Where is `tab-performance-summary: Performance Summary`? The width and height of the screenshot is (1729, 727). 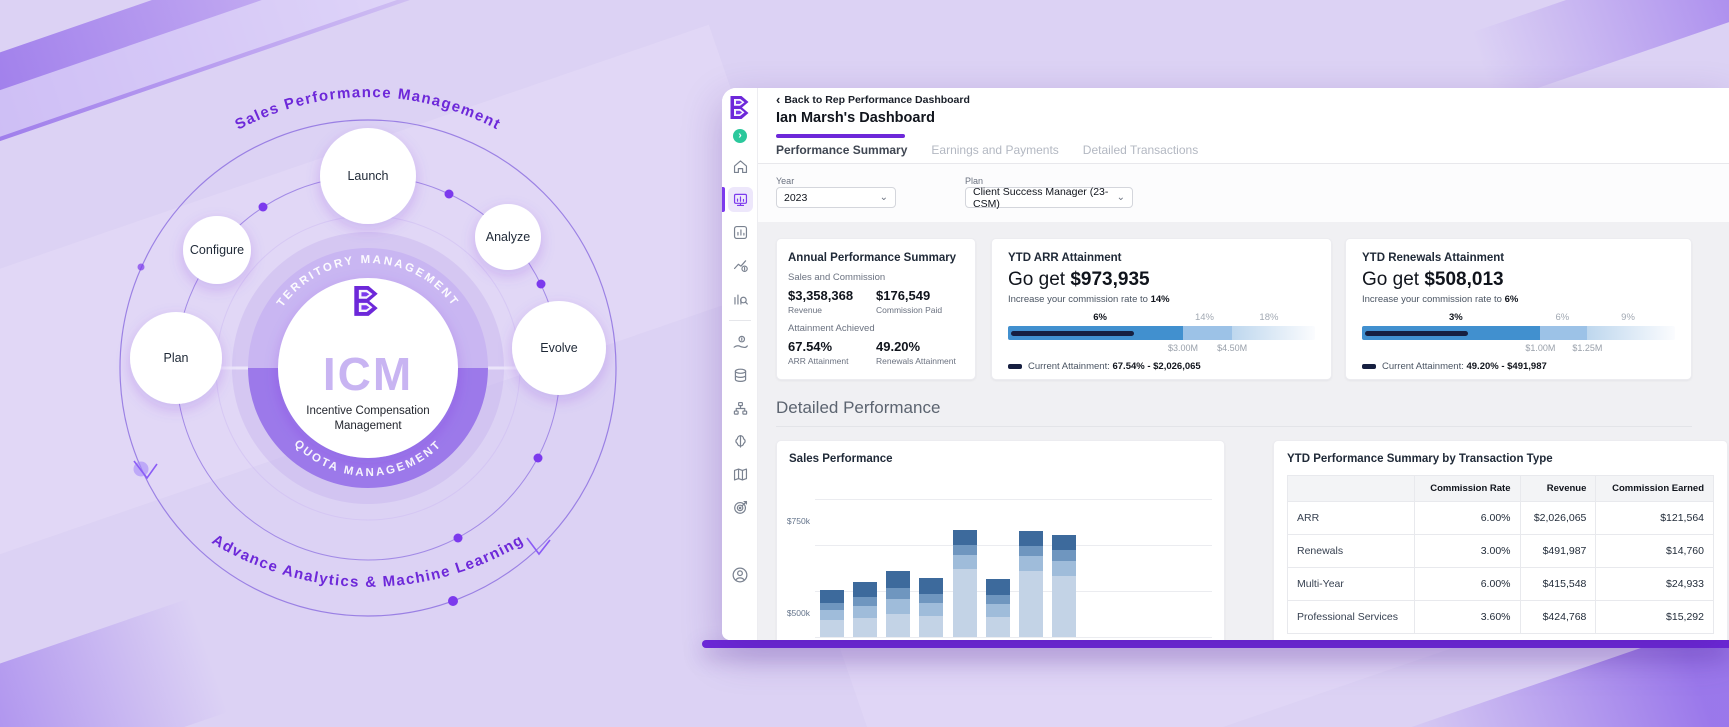
tab-performance-summary: Performance Summary is located at coordinates (842, 150).